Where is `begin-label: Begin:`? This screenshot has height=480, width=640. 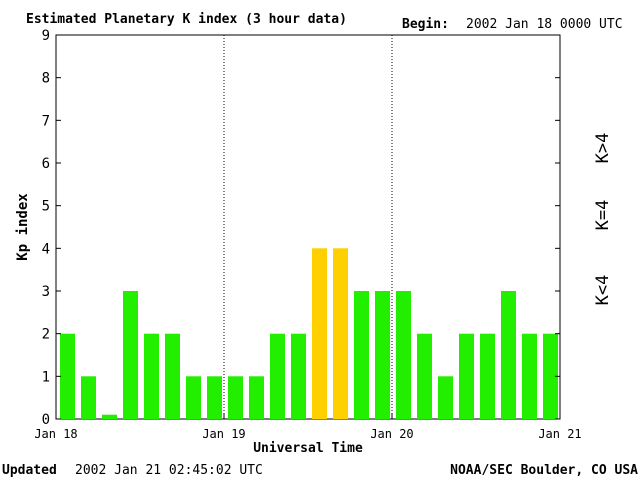 begin-label: Begin: is located at coordinates (425, 24).